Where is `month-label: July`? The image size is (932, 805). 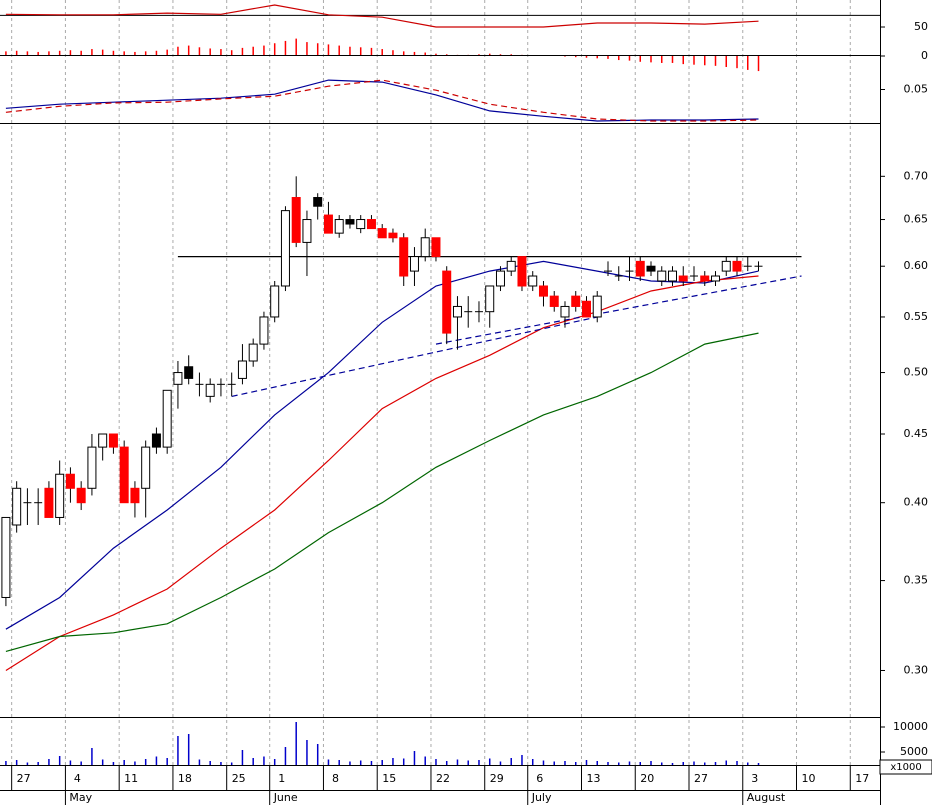
month-label: July is located at coordinates (541, 797).